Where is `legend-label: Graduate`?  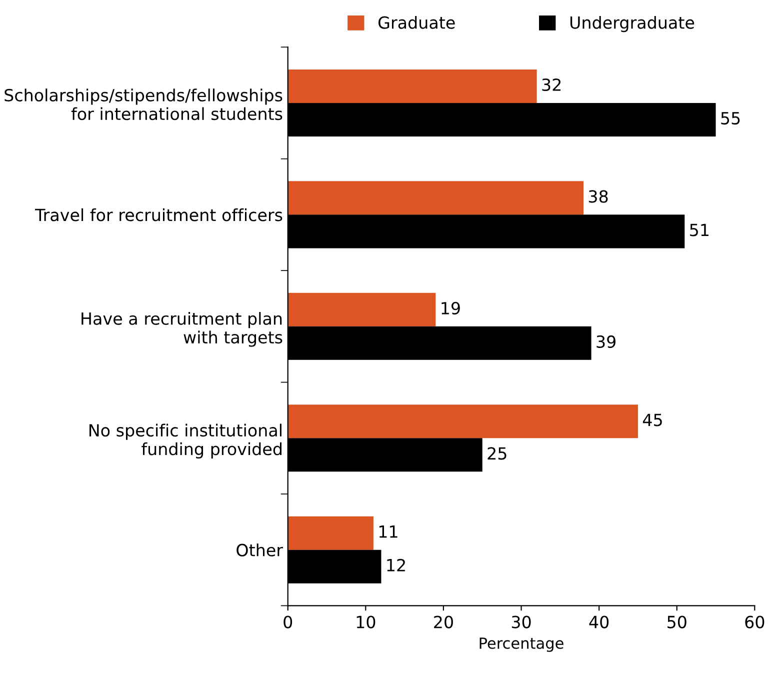 legend-label: Graduate is located at coordinates (416, 22).